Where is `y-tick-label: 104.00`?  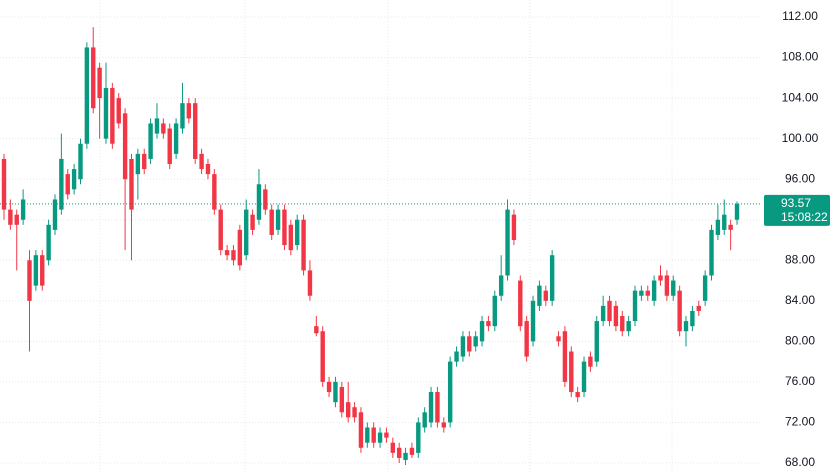 y-tick-label: 104.00 is located at coordinates (800, 97).